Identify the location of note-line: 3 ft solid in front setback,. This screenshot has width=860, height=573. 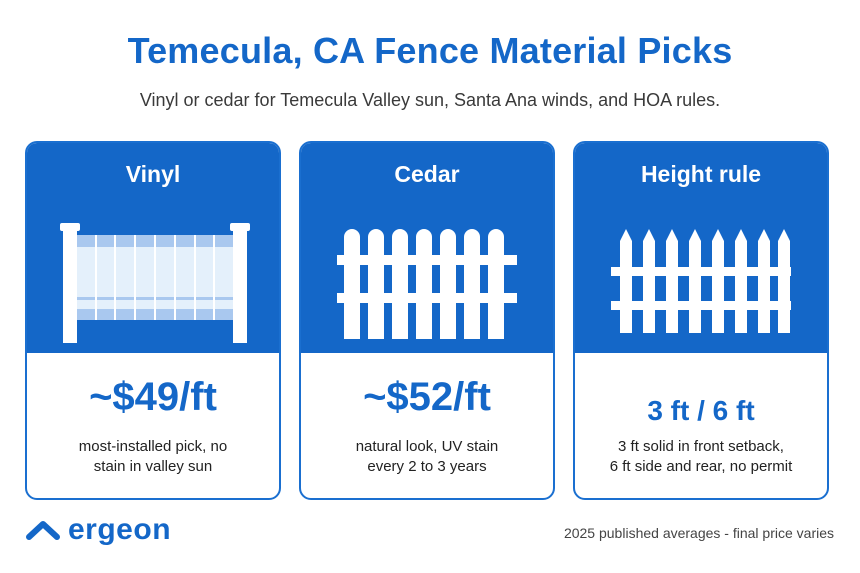
(701, 446).